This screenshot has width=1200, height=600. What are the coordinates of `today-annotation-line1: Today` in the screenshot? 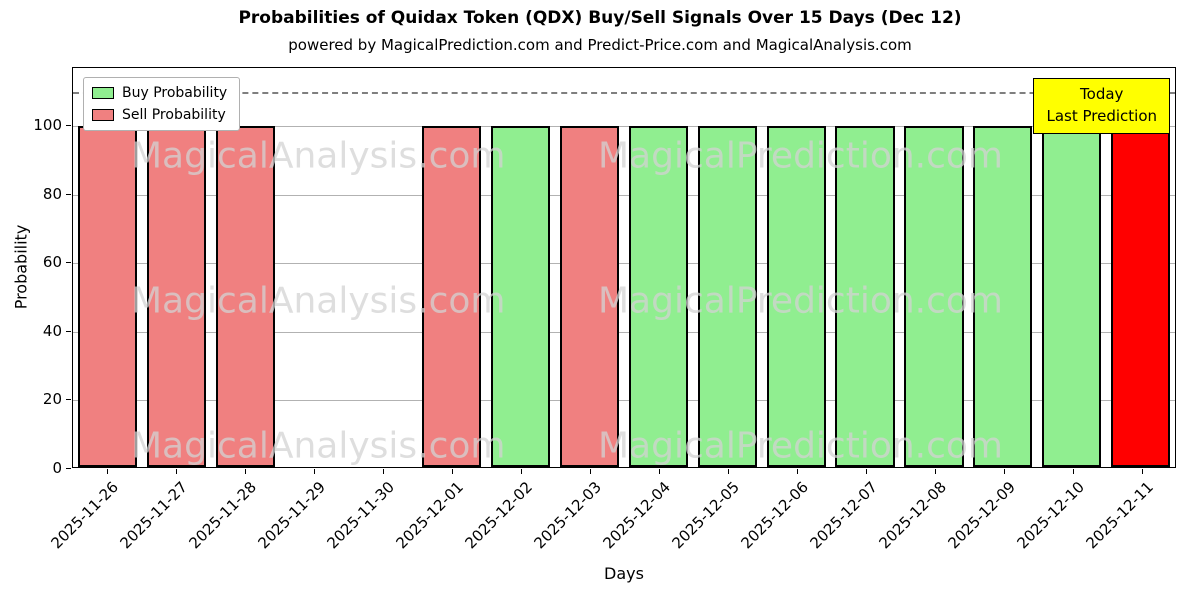 It's located at (1102, 94).